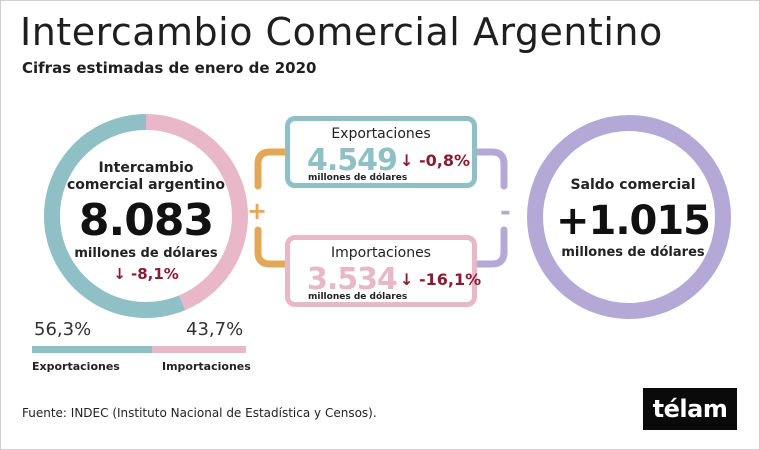 This screenshot has width=760, height=450. What do you see at coordinates (169, 68) in the screenshot?
I see `page-subtitle: Cifras estimadas de enero de 2020` at bounding box center [169, 68].